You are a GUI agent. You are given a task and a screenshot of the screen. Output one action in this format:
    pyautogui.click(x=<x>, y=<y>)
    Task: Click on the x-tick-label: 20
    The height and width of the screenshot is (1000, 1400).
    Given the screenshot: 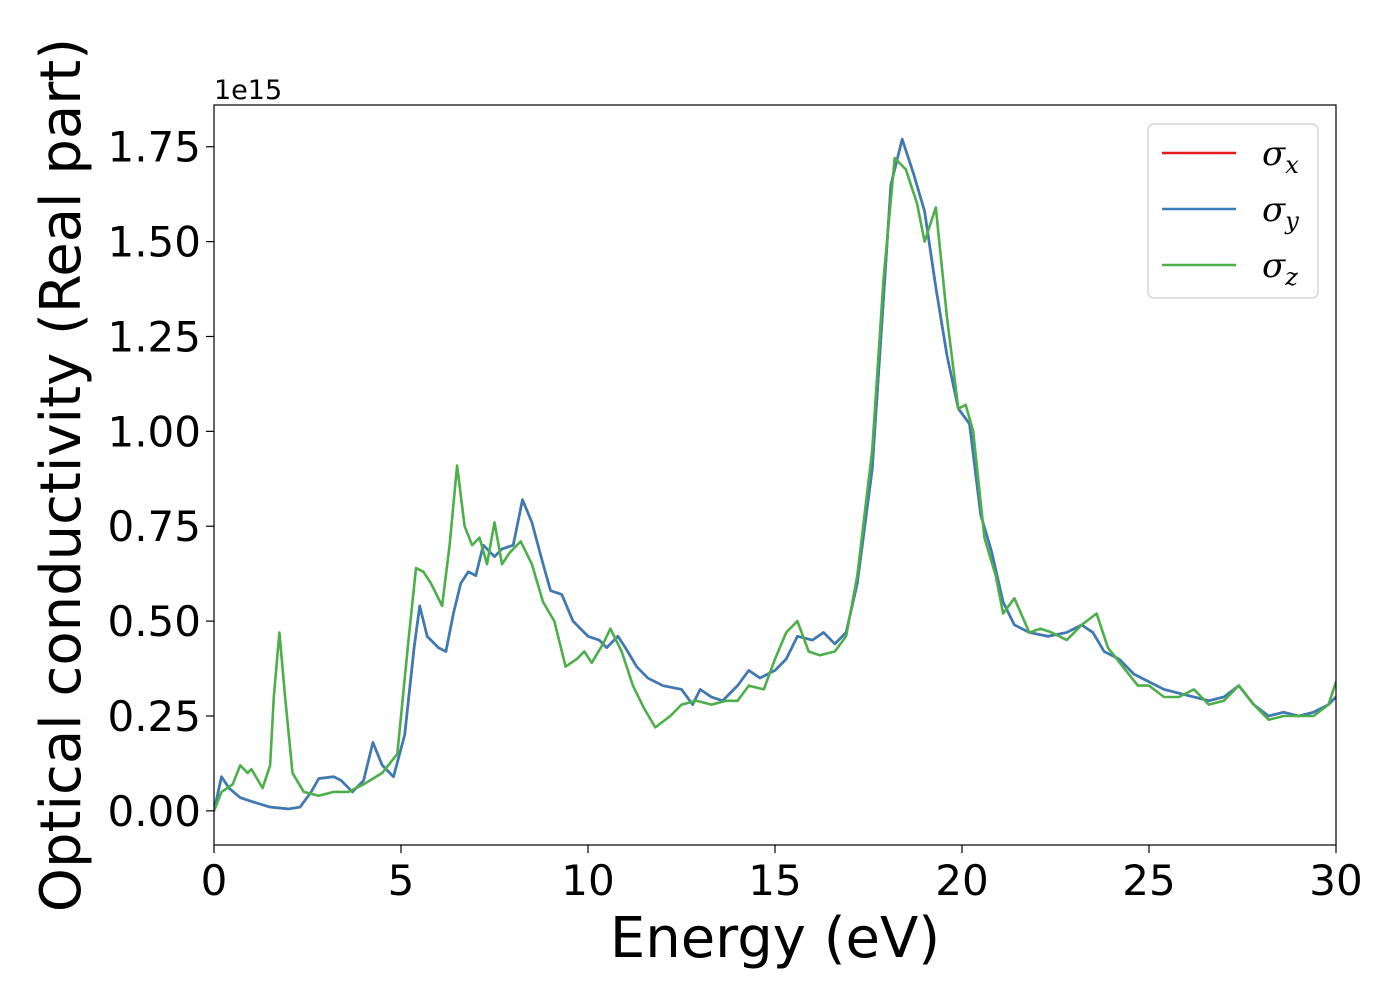 What is the action you would take?
    pyautogui.click(x=961, y=880)
    